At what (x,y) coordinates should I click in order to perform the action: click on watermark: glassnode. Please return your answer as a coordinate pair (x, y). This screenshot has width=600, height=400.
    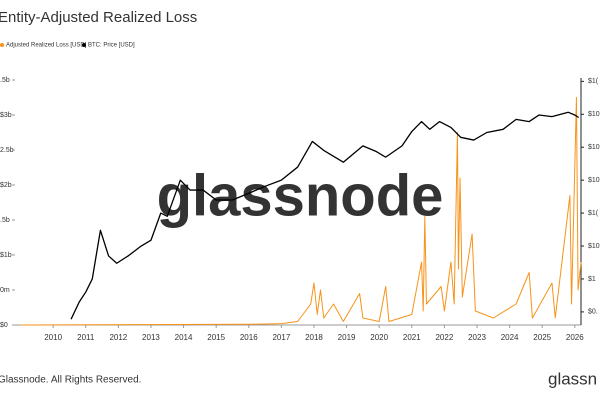
    Looking at the image, I should click on (300, 195).